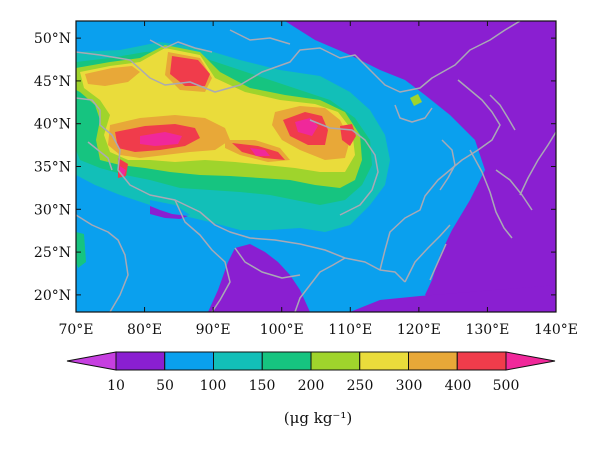 The image size is (600, 452). I want to click on concentration-field-10-50-southeast, so click(453, 298).